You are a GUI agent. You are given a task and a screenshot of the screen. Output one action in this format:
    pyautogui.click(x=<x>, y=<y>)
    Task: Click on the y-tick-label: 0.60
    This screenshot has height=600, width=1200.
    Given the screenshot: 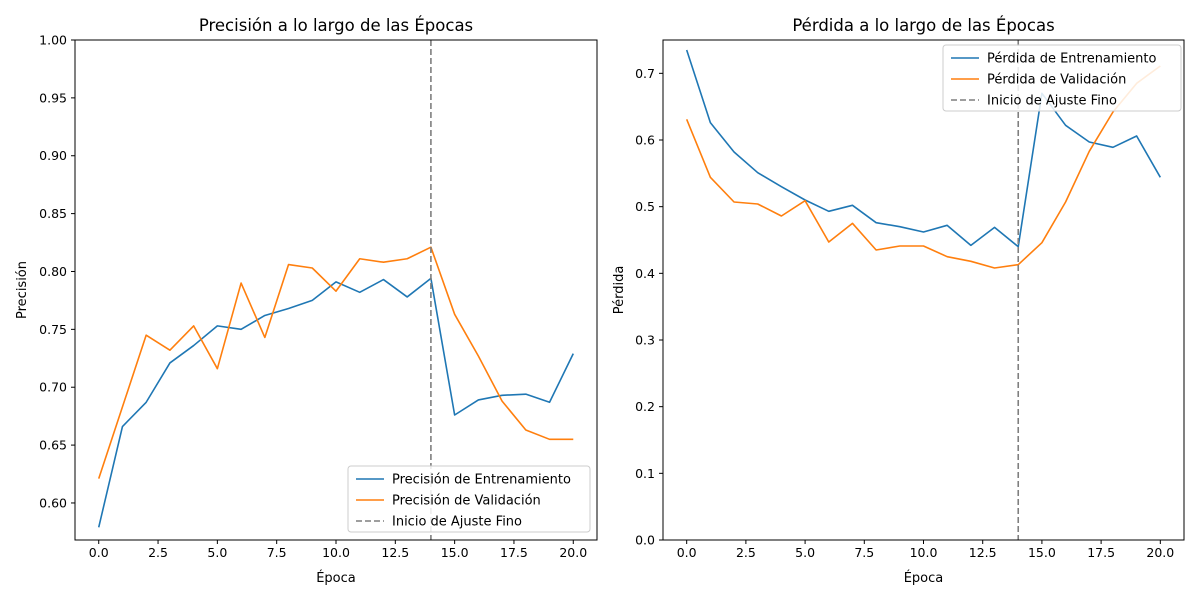 What is the action you would take?
    pyautogui.click(x=53, y=502)
    